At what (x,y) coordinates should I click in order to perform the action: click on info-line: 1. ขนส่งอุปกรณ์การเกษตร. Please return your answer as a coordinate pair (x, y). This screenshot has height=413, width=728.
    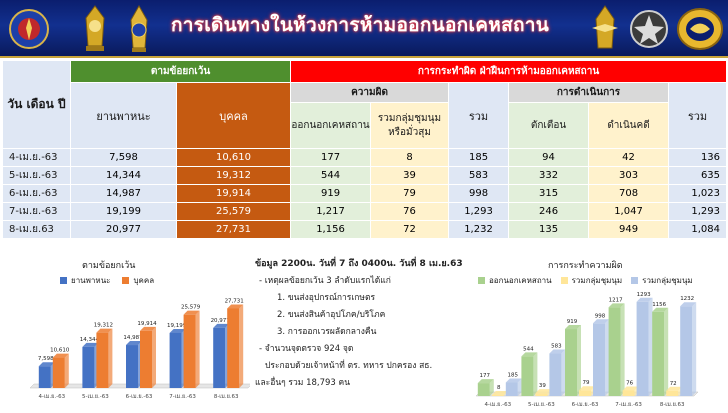
    Looking at the image, I should click on (326, 298).